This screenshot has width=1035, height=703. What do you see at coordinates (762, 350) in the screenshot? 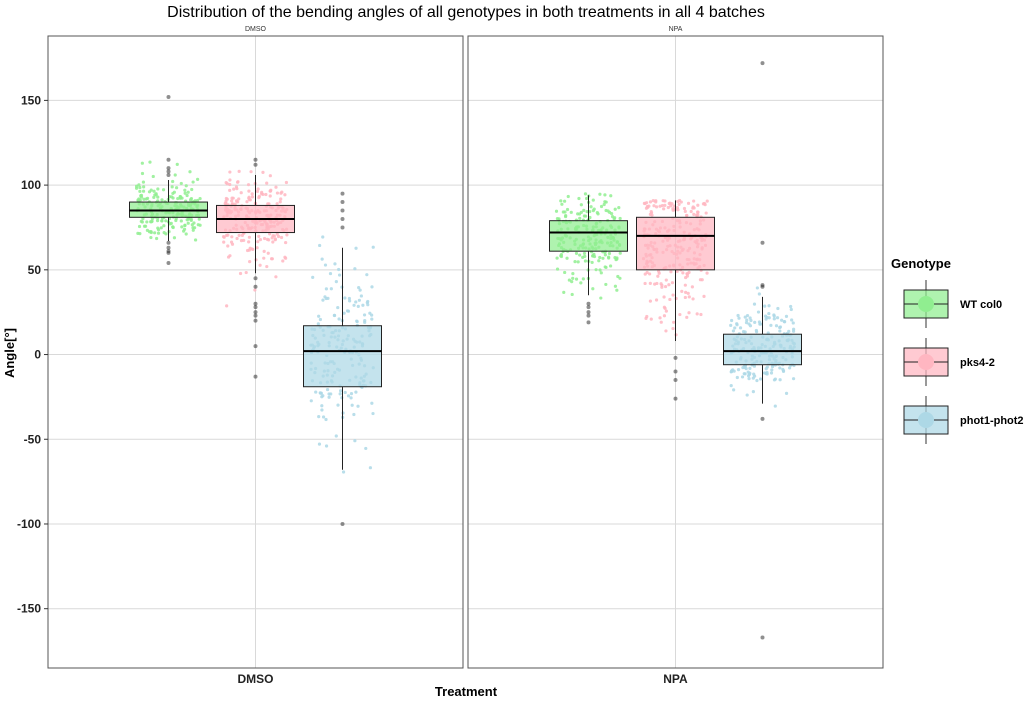
I see `series-phot1-phot2` at bounding box center [762, 350].